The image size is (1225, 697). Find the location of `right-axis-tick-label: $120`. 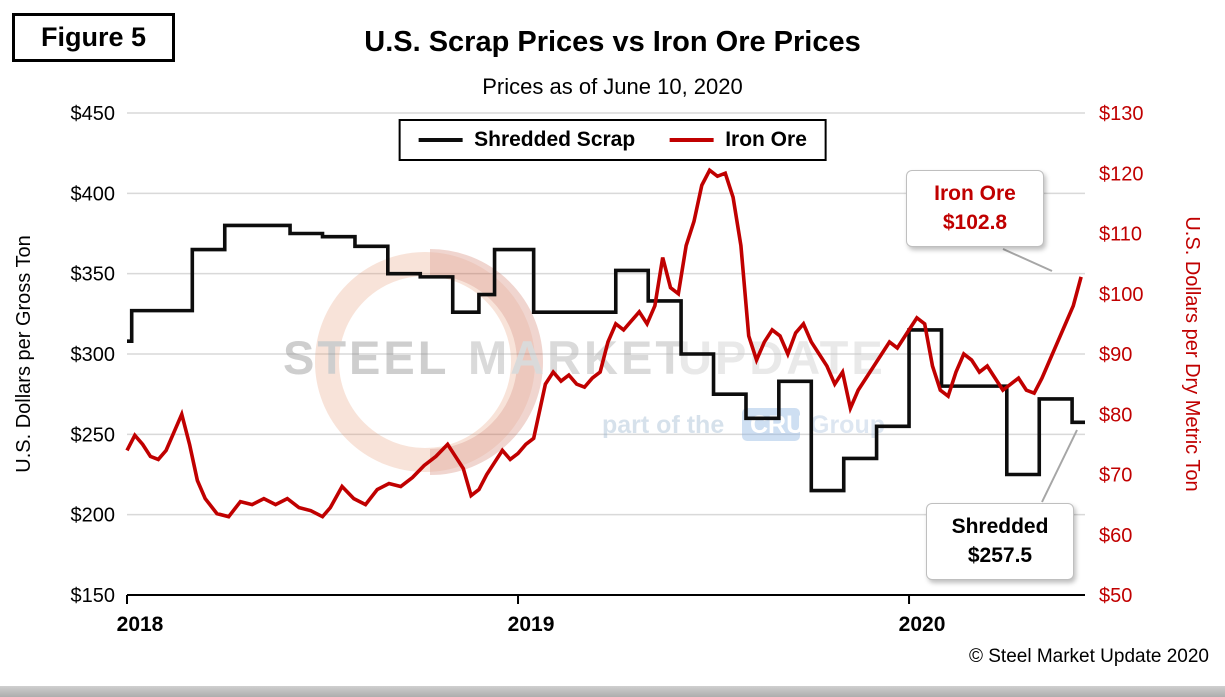

right-axis-tick-label: $120 is located at coordinates (1121, 174).